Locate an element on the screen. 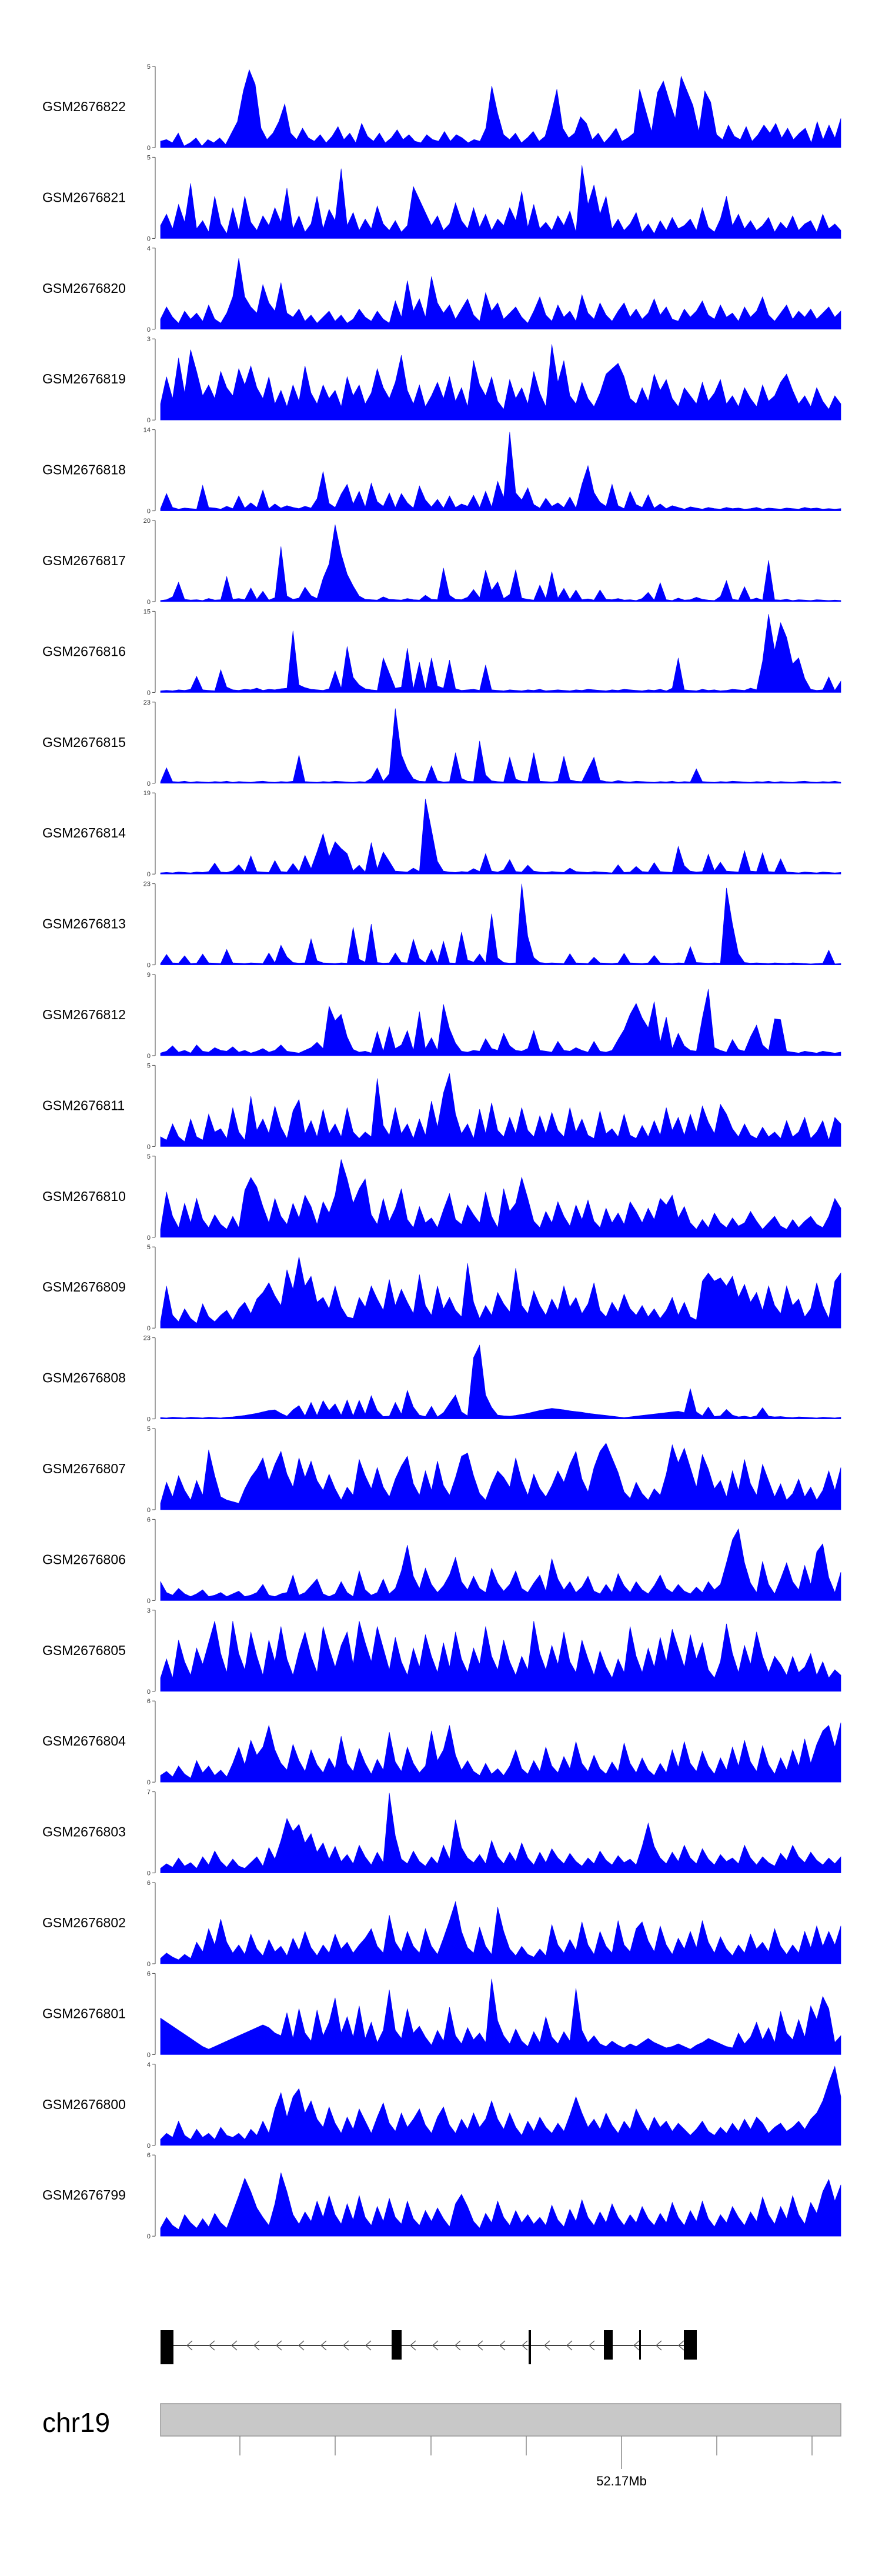 The image size is (882, 2576). track-ymax-label: 19 is located at coordinates (147, 793).